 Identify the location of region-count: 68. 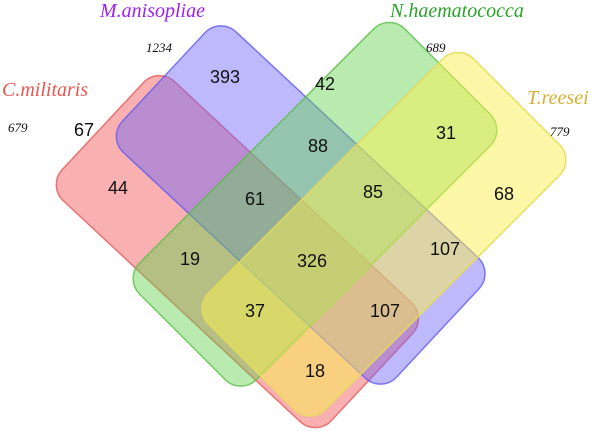
(504, 194).